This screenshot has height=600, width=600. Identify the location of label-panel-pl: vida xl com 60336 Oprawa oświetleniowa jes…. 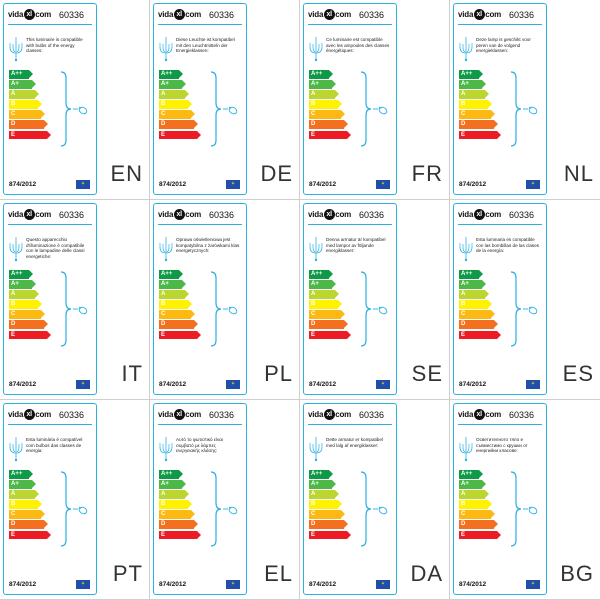
(225, 300).